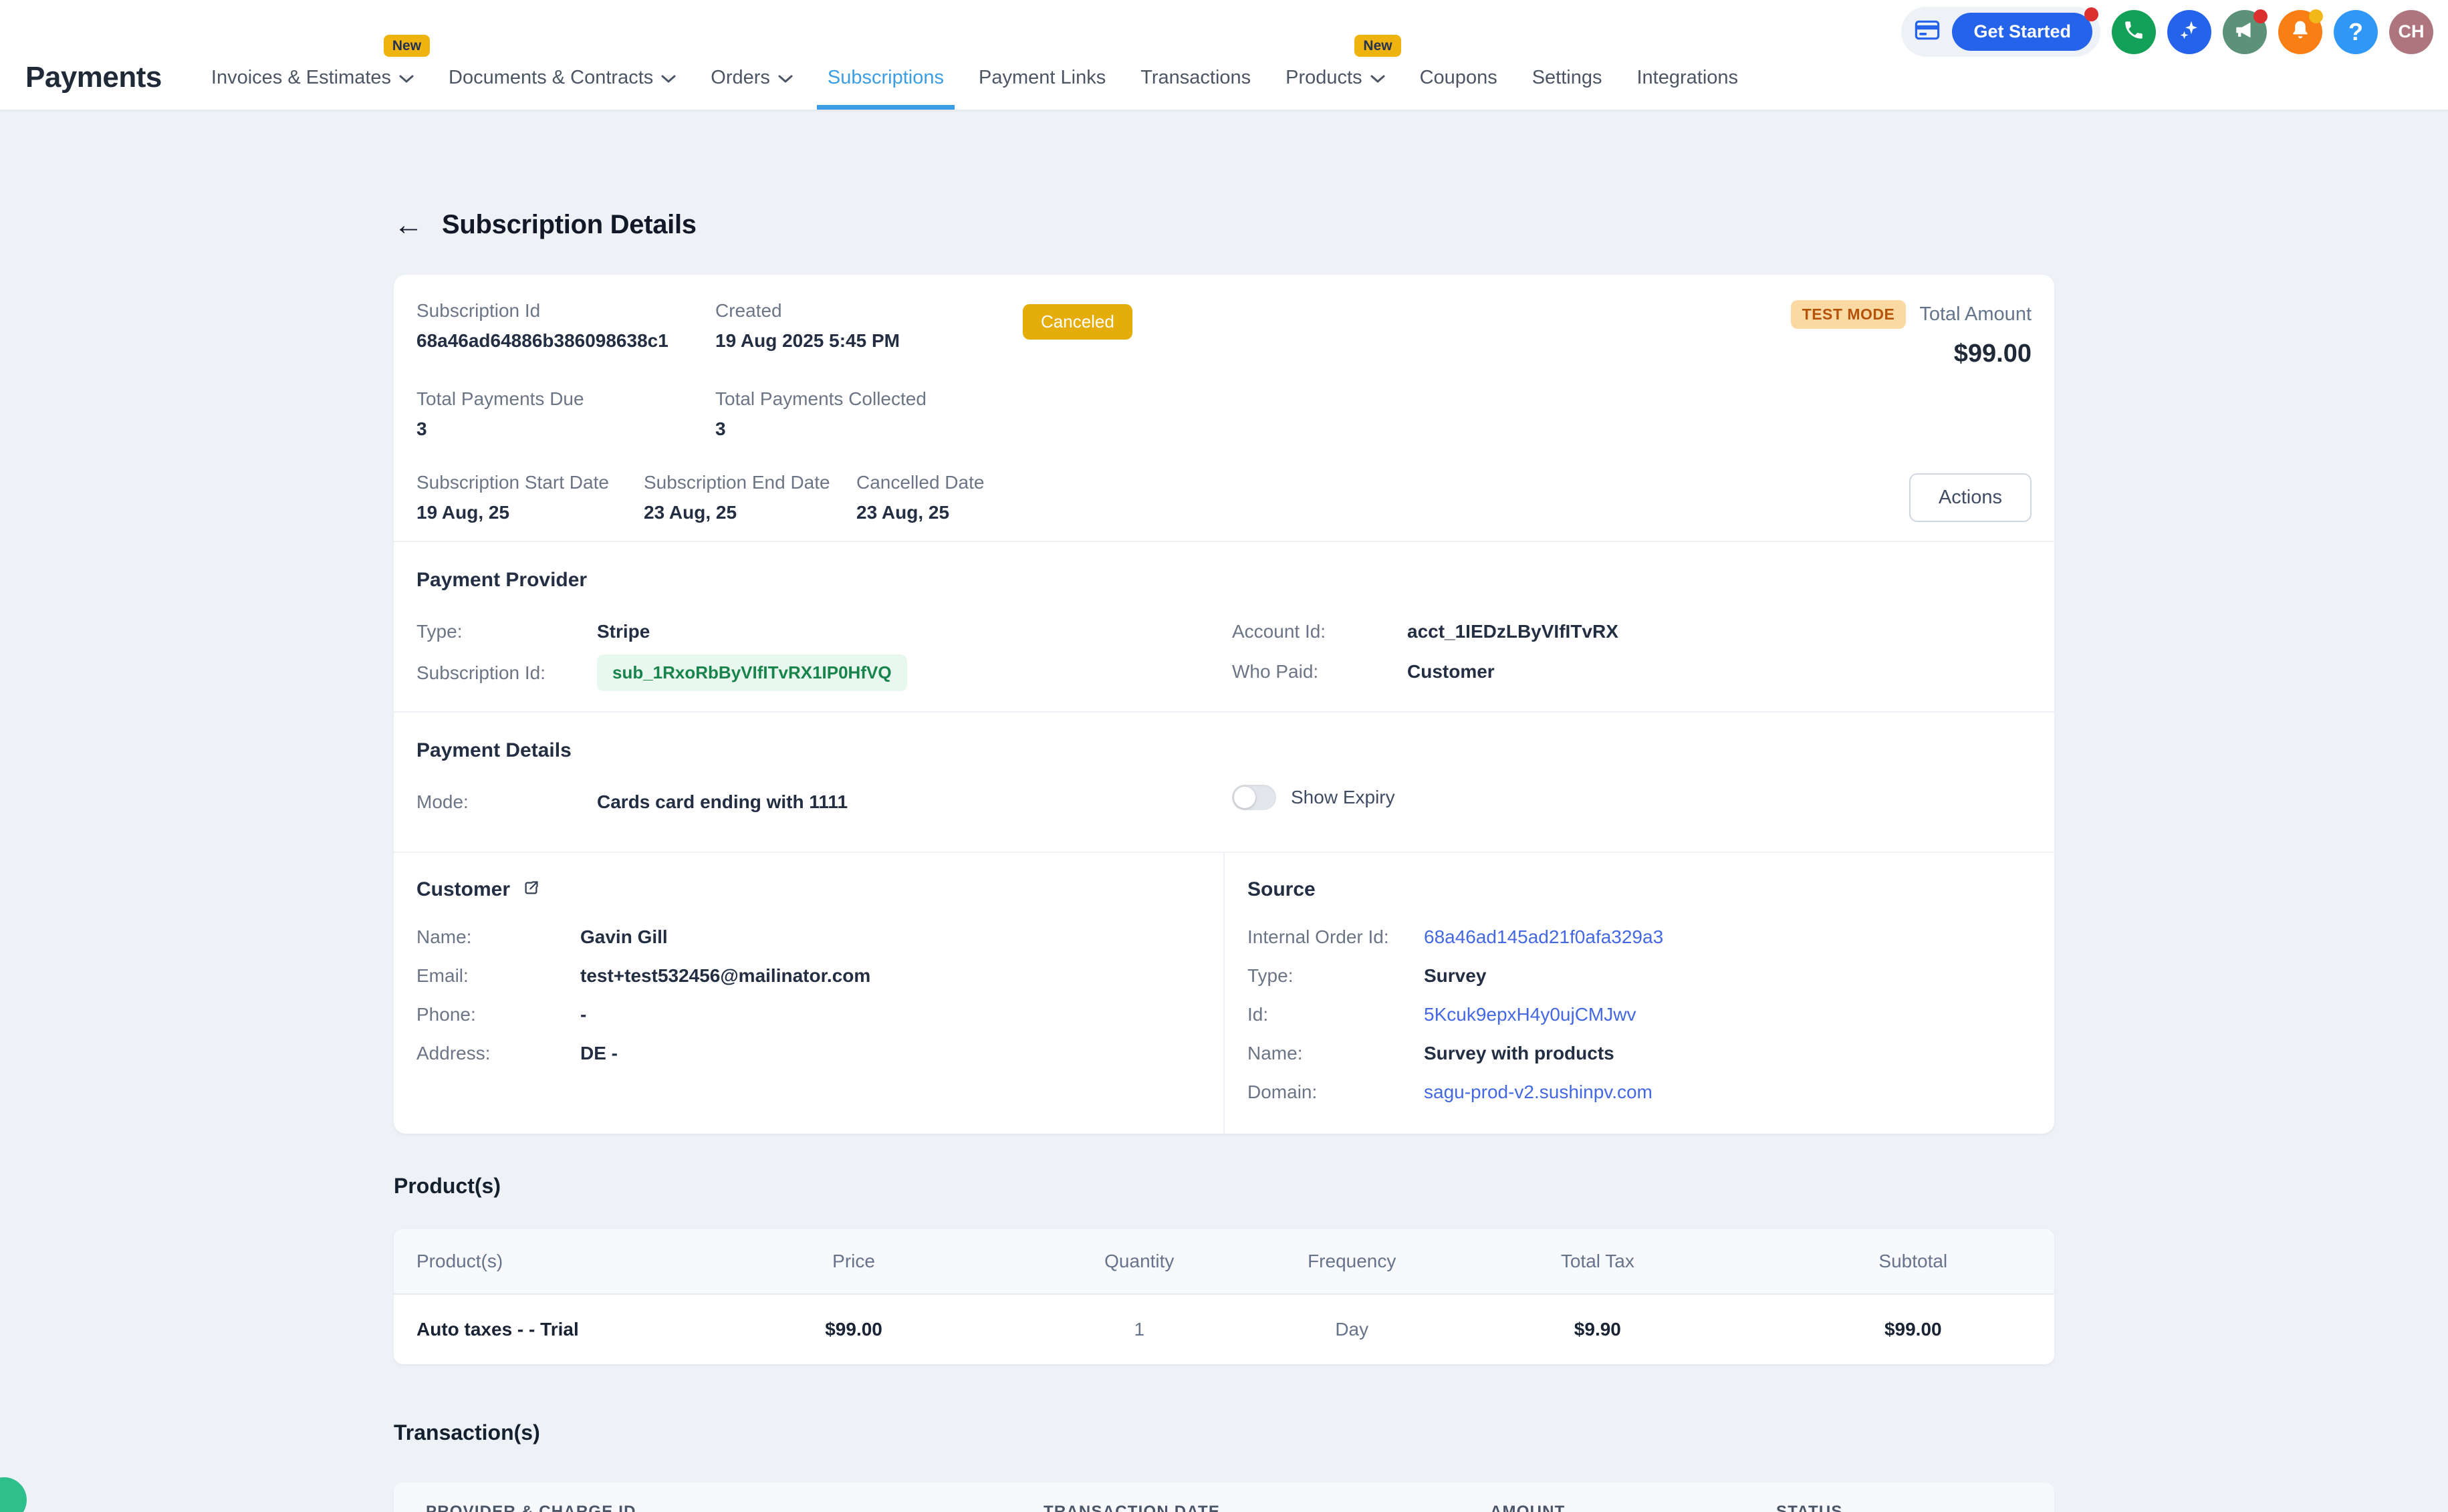 Image resolution: width=2448 pixels, height=1512 pixels. Describe the element at coordinates (1519, 1053) in the screenshot. I see `source-name-value: Survey with products` at that location.